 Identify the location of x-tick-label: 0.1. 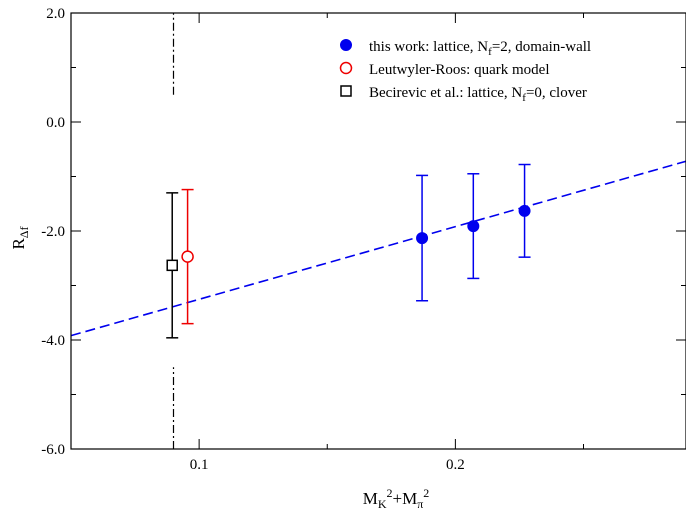
(199, 465).